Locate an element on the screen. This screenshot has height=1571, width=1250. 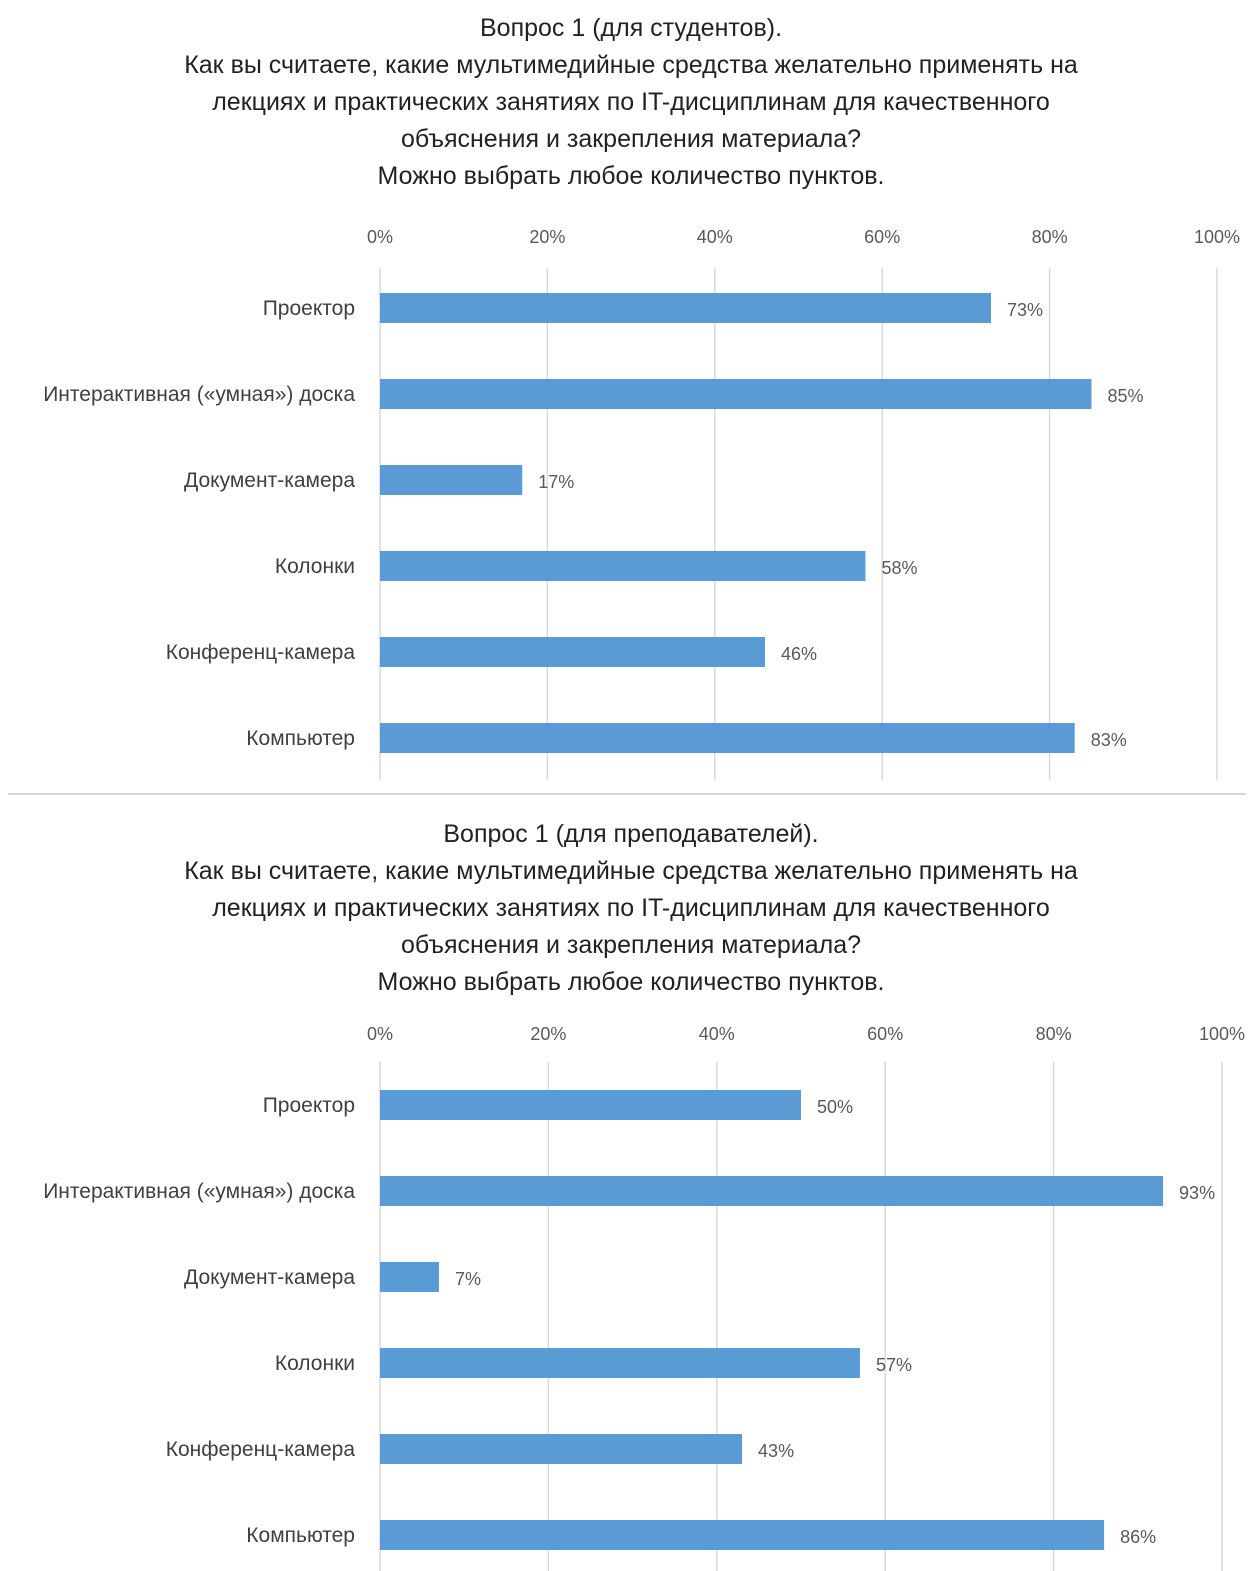
data-label: 57% is located at coordinates (894, 1365).